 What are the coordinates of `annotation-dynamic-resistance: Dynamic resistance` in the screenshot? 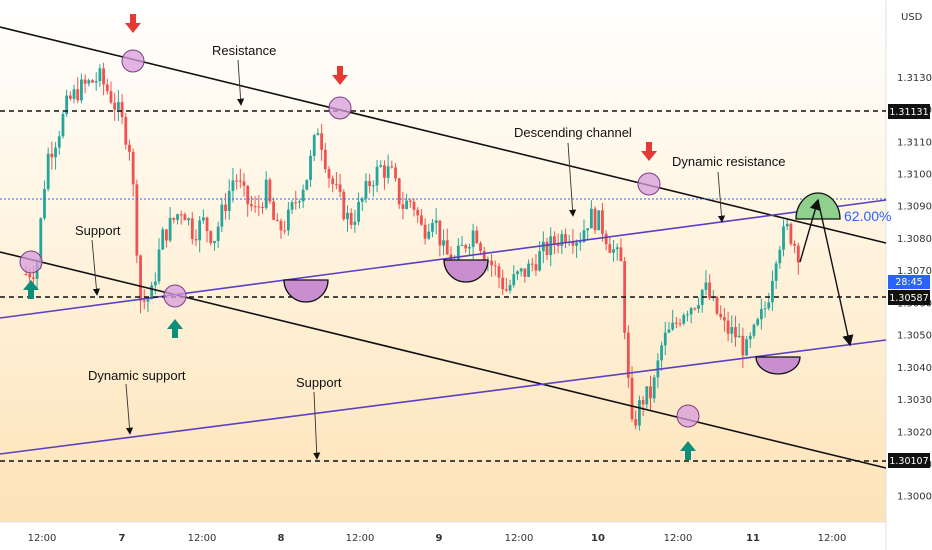 It's located at (728, 161).